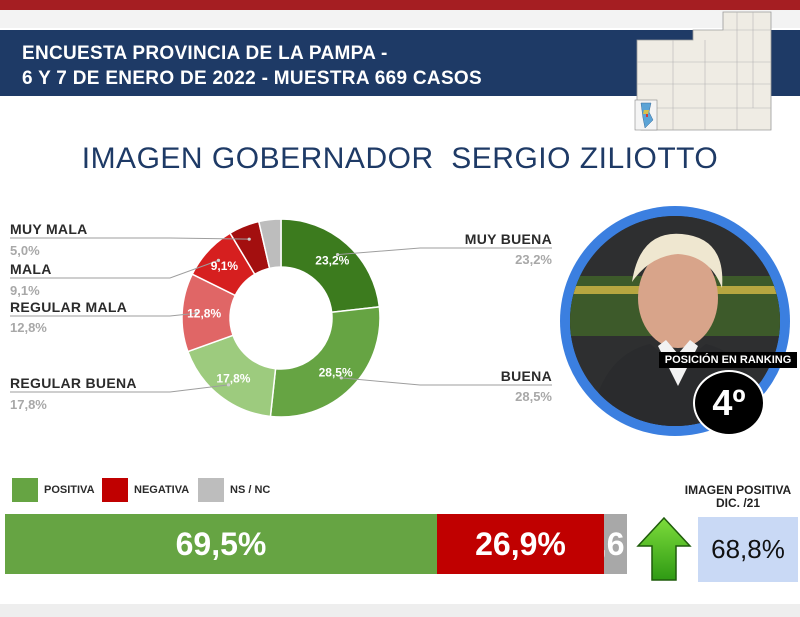 This screenshot has height=617, width=800. I want to click on stacked-bar: 69,5% 26,9% 3,6, so click(316, 544).